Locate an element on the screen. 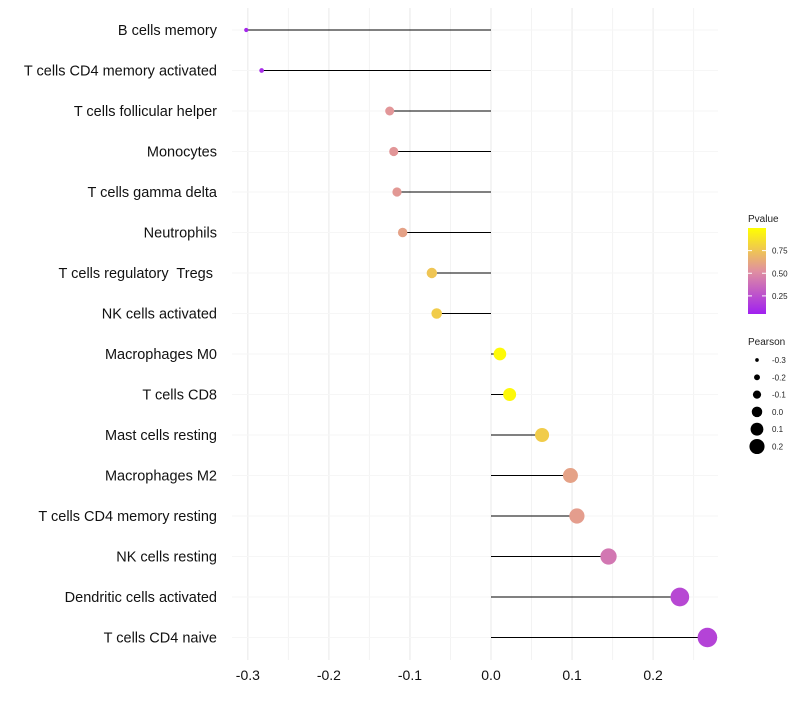 The height and width of the screenshot is (705, 800). legend-pearson-label: -0.2 is located at coordinates (779, 377).